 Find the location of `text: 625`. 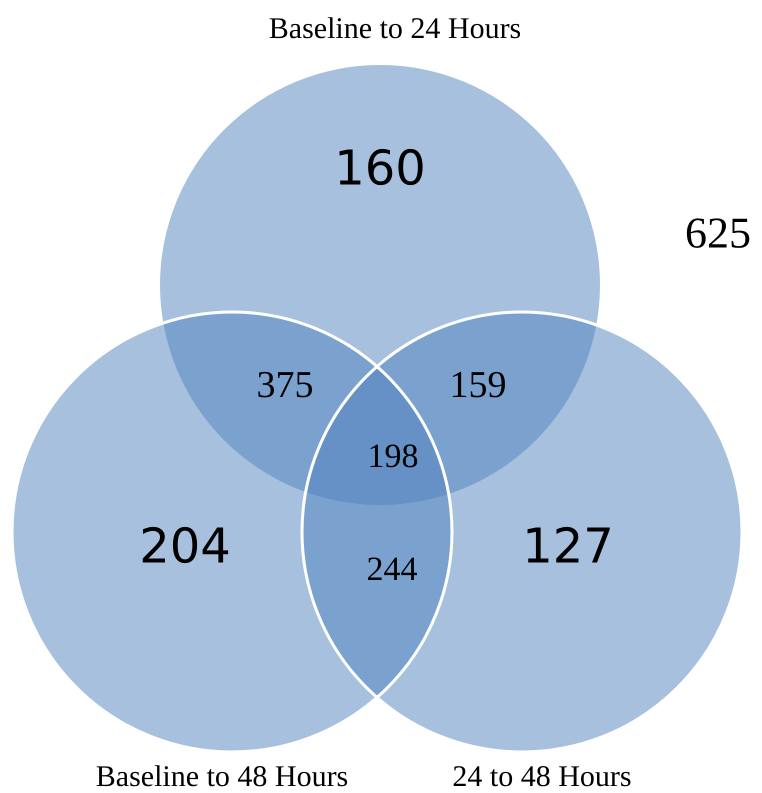

text: 625 is located at coordinates (718, 233).